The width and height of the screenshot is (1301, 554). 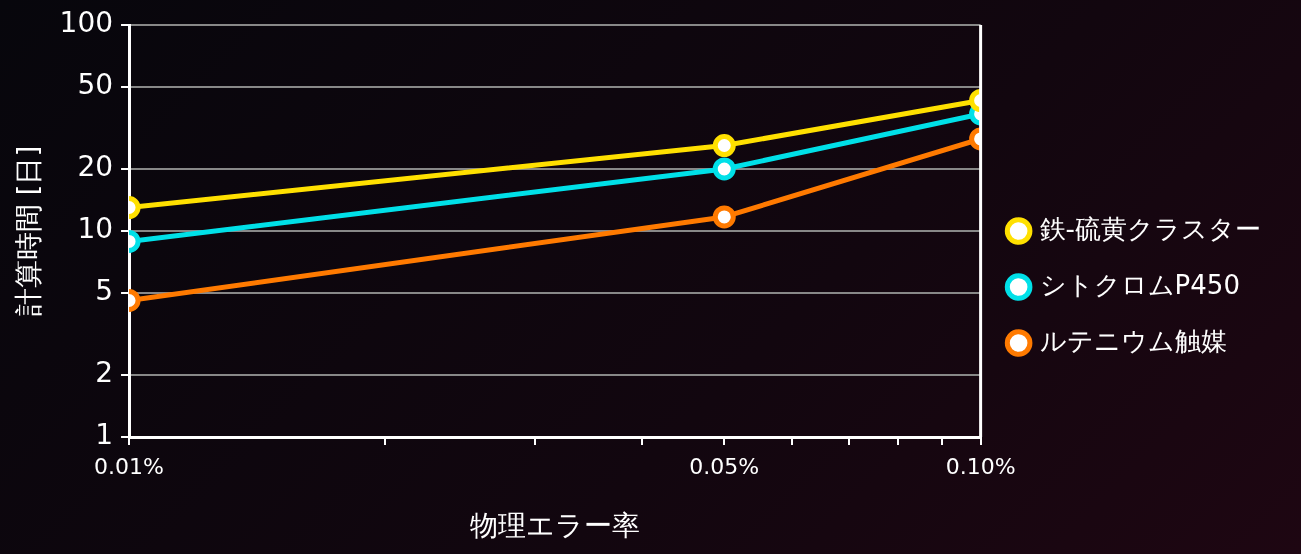 I want to click on y-tick-label: 1, so click(x=104, y=435).